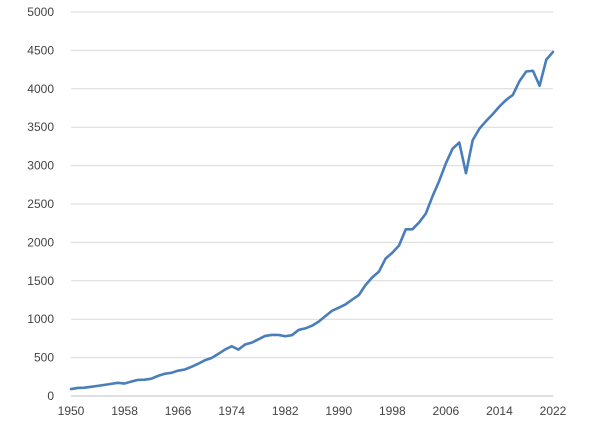  I want to click on y-tick-label: 1000, so click(40, 319).